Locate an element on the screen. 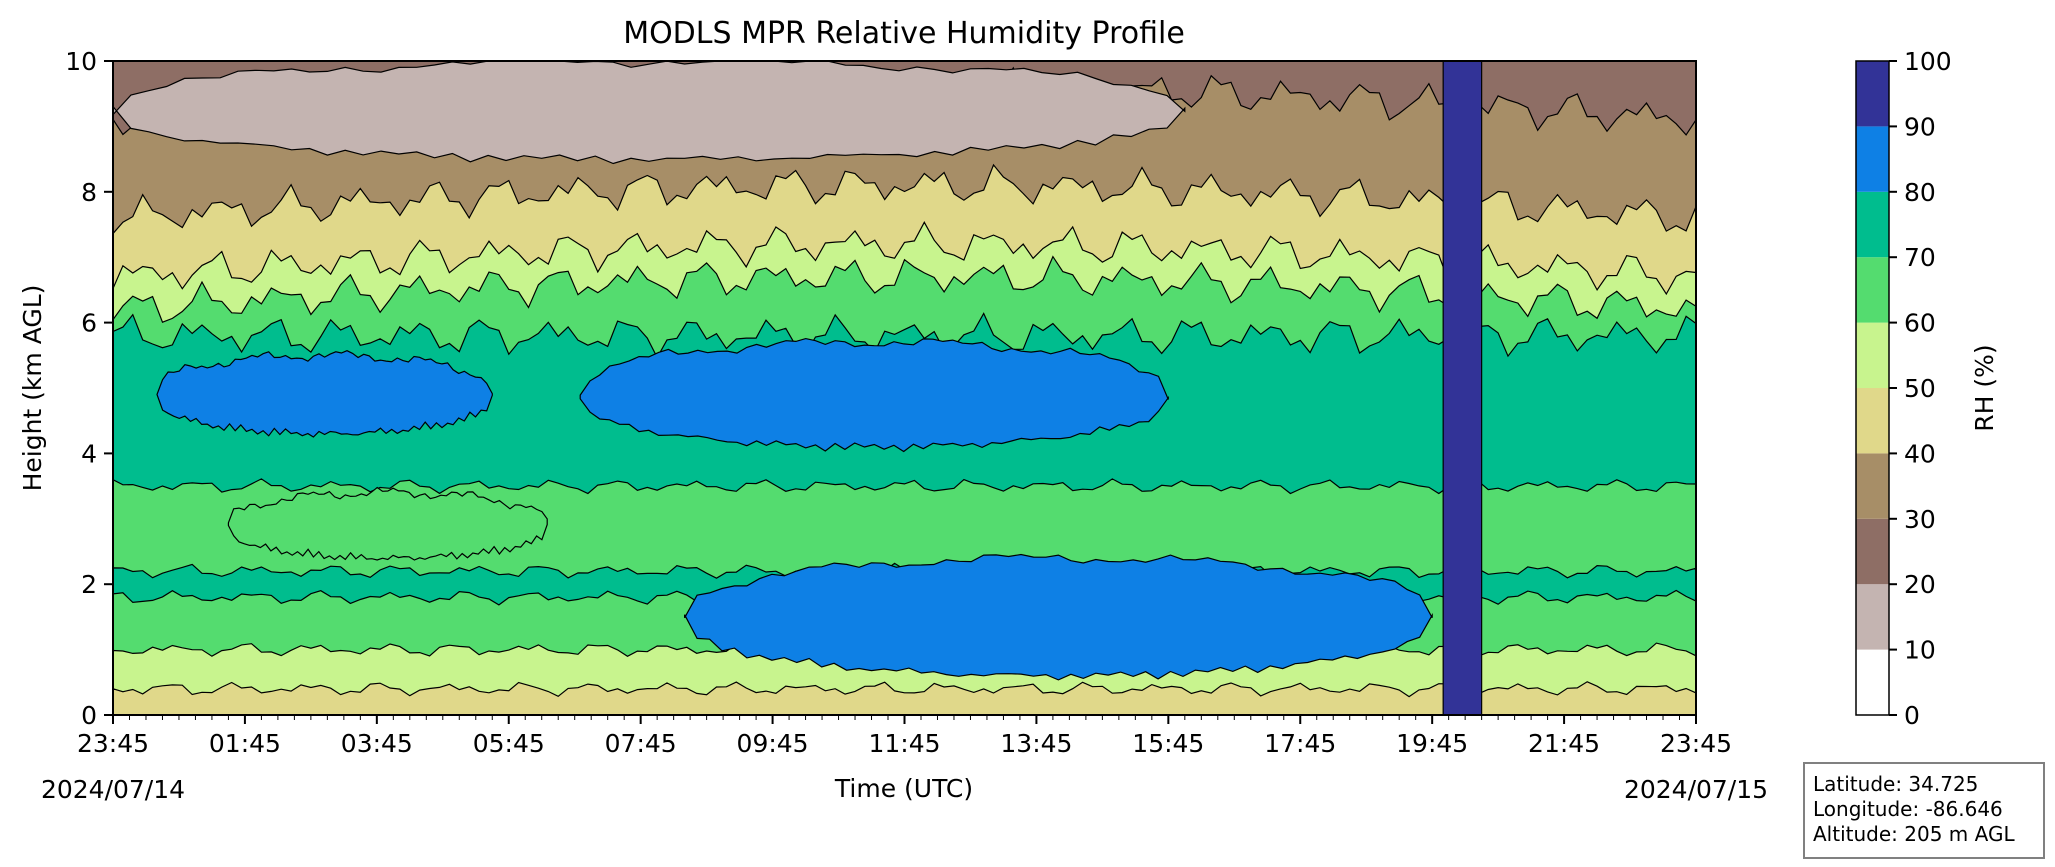 This screenshot has width=2055, height=867. x-tick-label: 19:45 is located at coordinates (1432, 743).